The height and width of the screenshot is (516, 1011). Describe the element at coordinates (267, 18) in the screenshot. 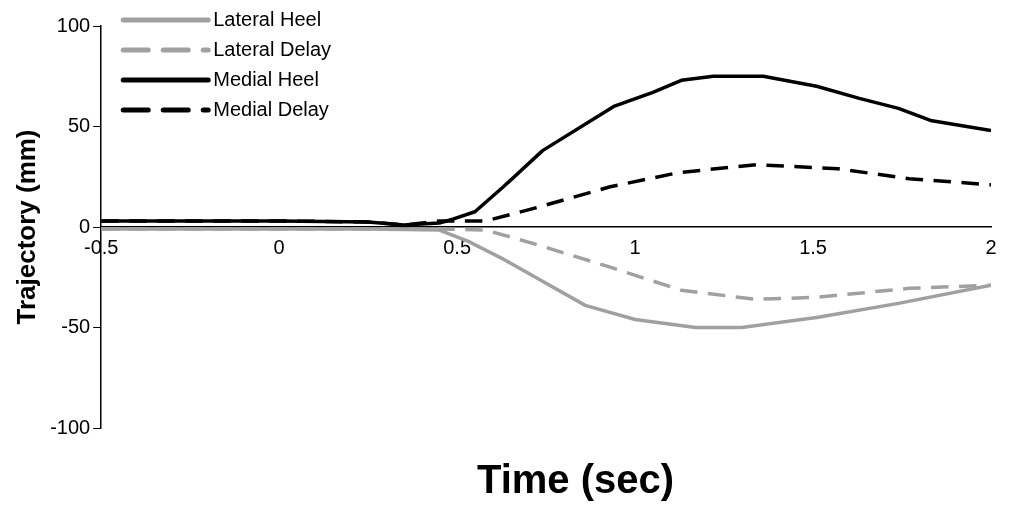

I see `legend-label: Lateral Heel` at that location.